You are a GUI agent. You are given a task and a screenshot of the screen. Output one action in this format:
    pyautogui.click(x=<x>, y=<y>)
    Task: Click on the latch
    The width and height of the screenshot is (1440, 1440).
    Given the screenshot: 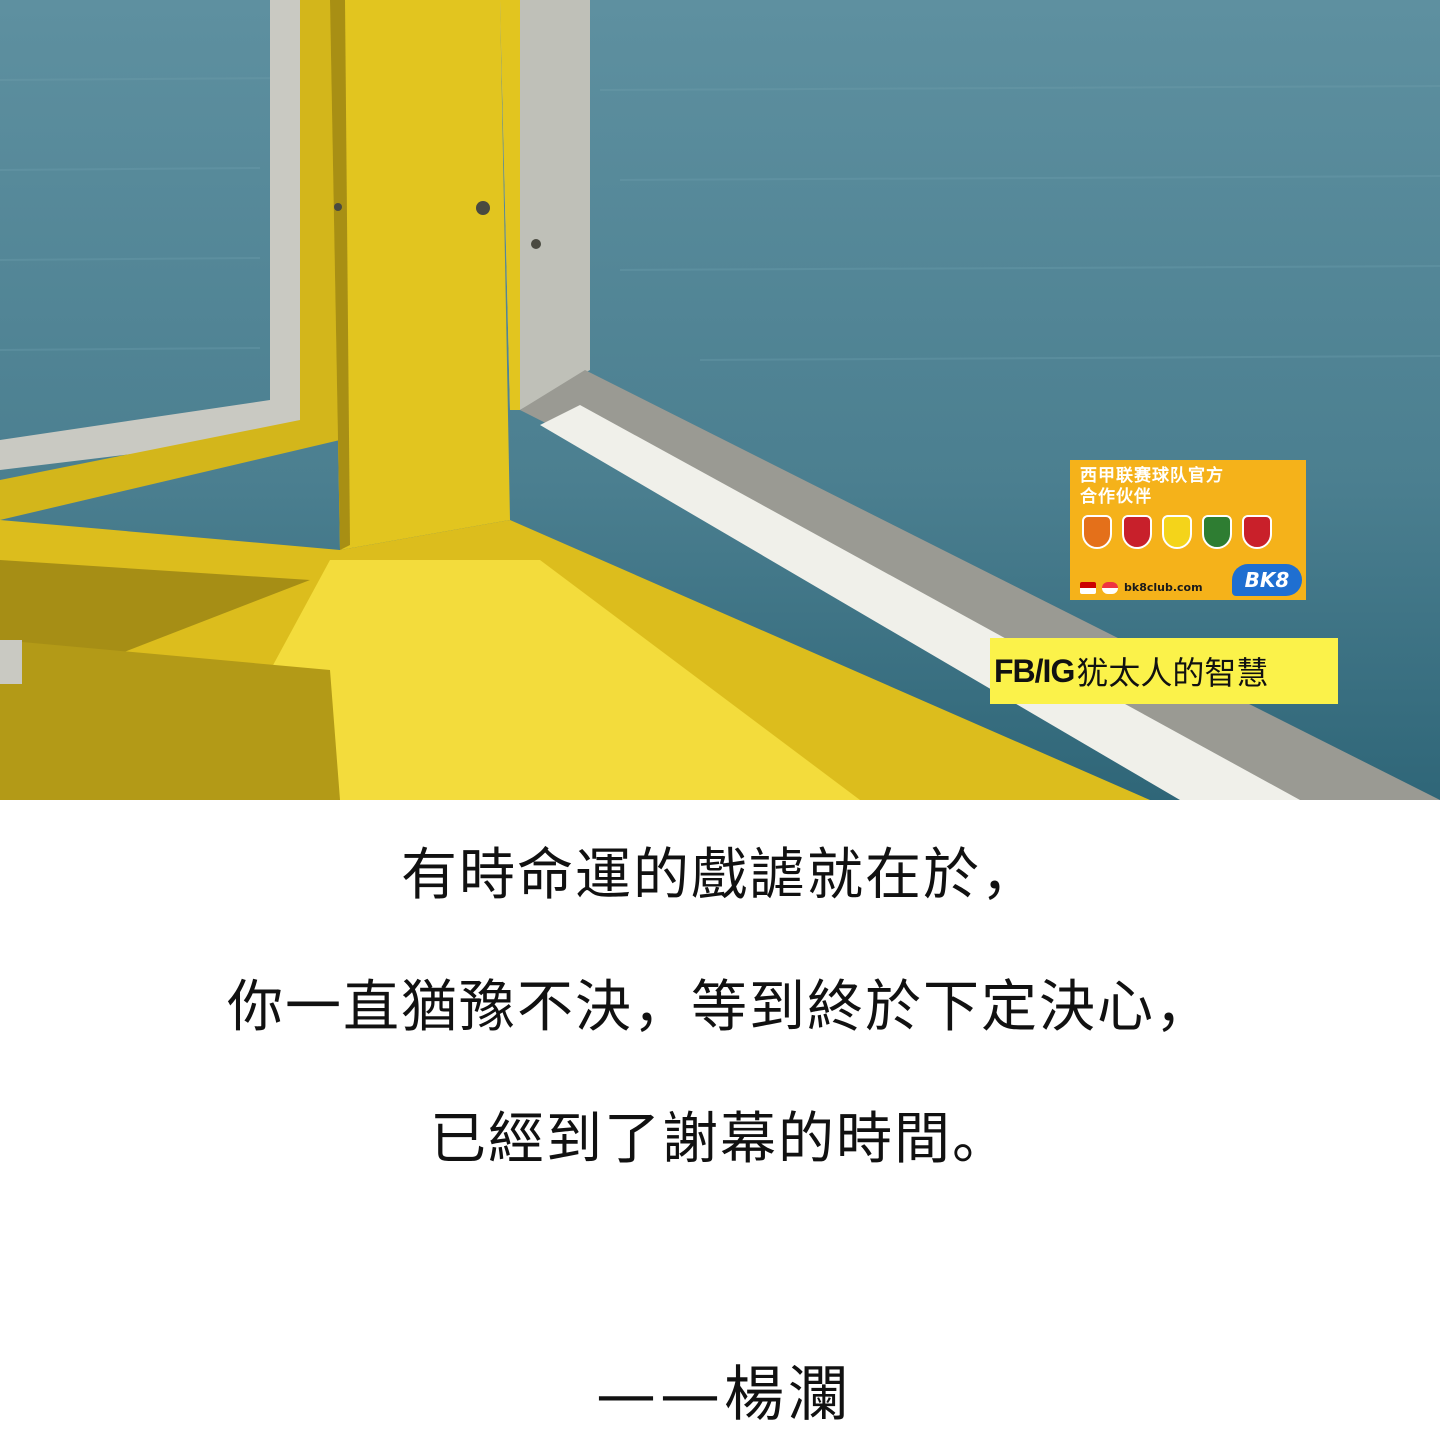 What is the action you would take?
    pyautogui.click(x=11, y=662)
    